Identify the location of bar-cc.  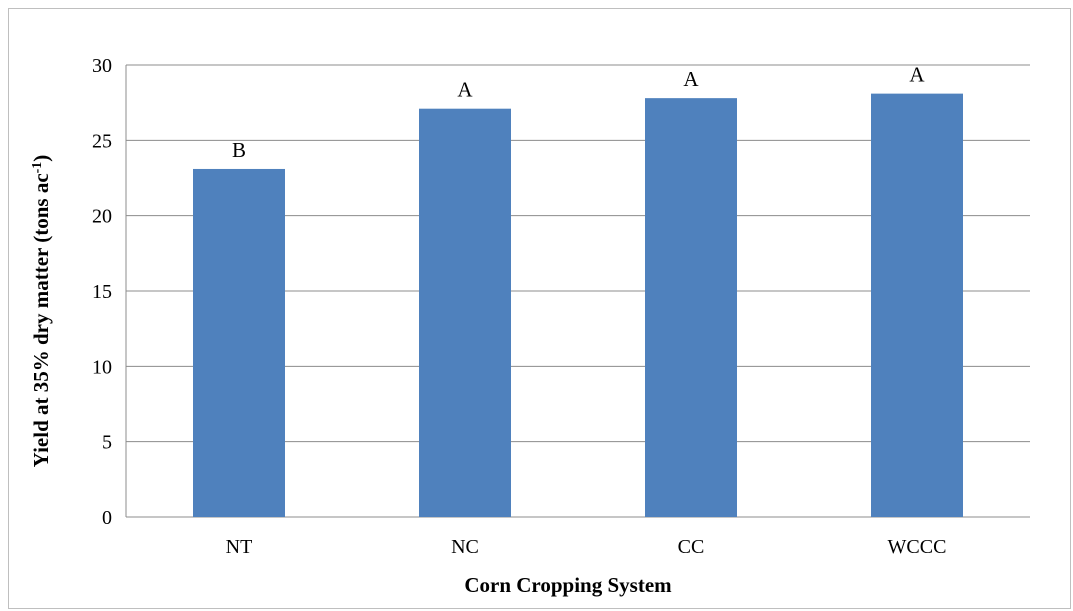
(691, 307).